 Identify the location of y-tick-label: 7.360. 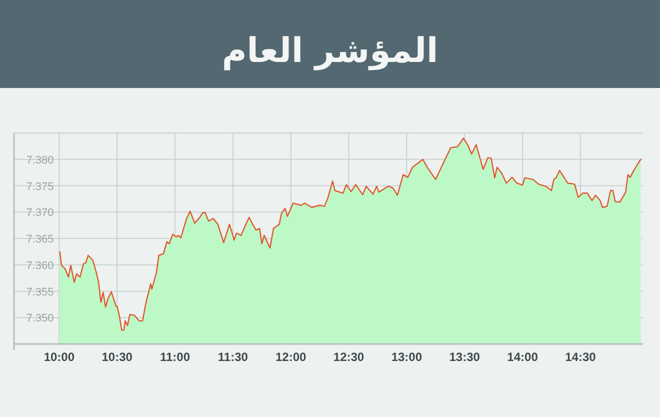
(40, 266).